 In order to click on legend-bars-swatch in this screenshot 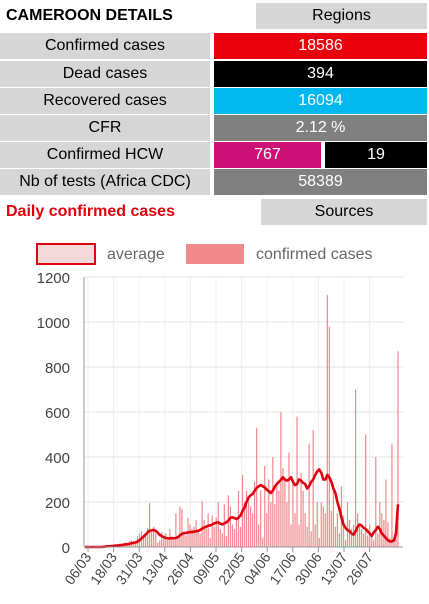, I will do `click(215, 254)`.